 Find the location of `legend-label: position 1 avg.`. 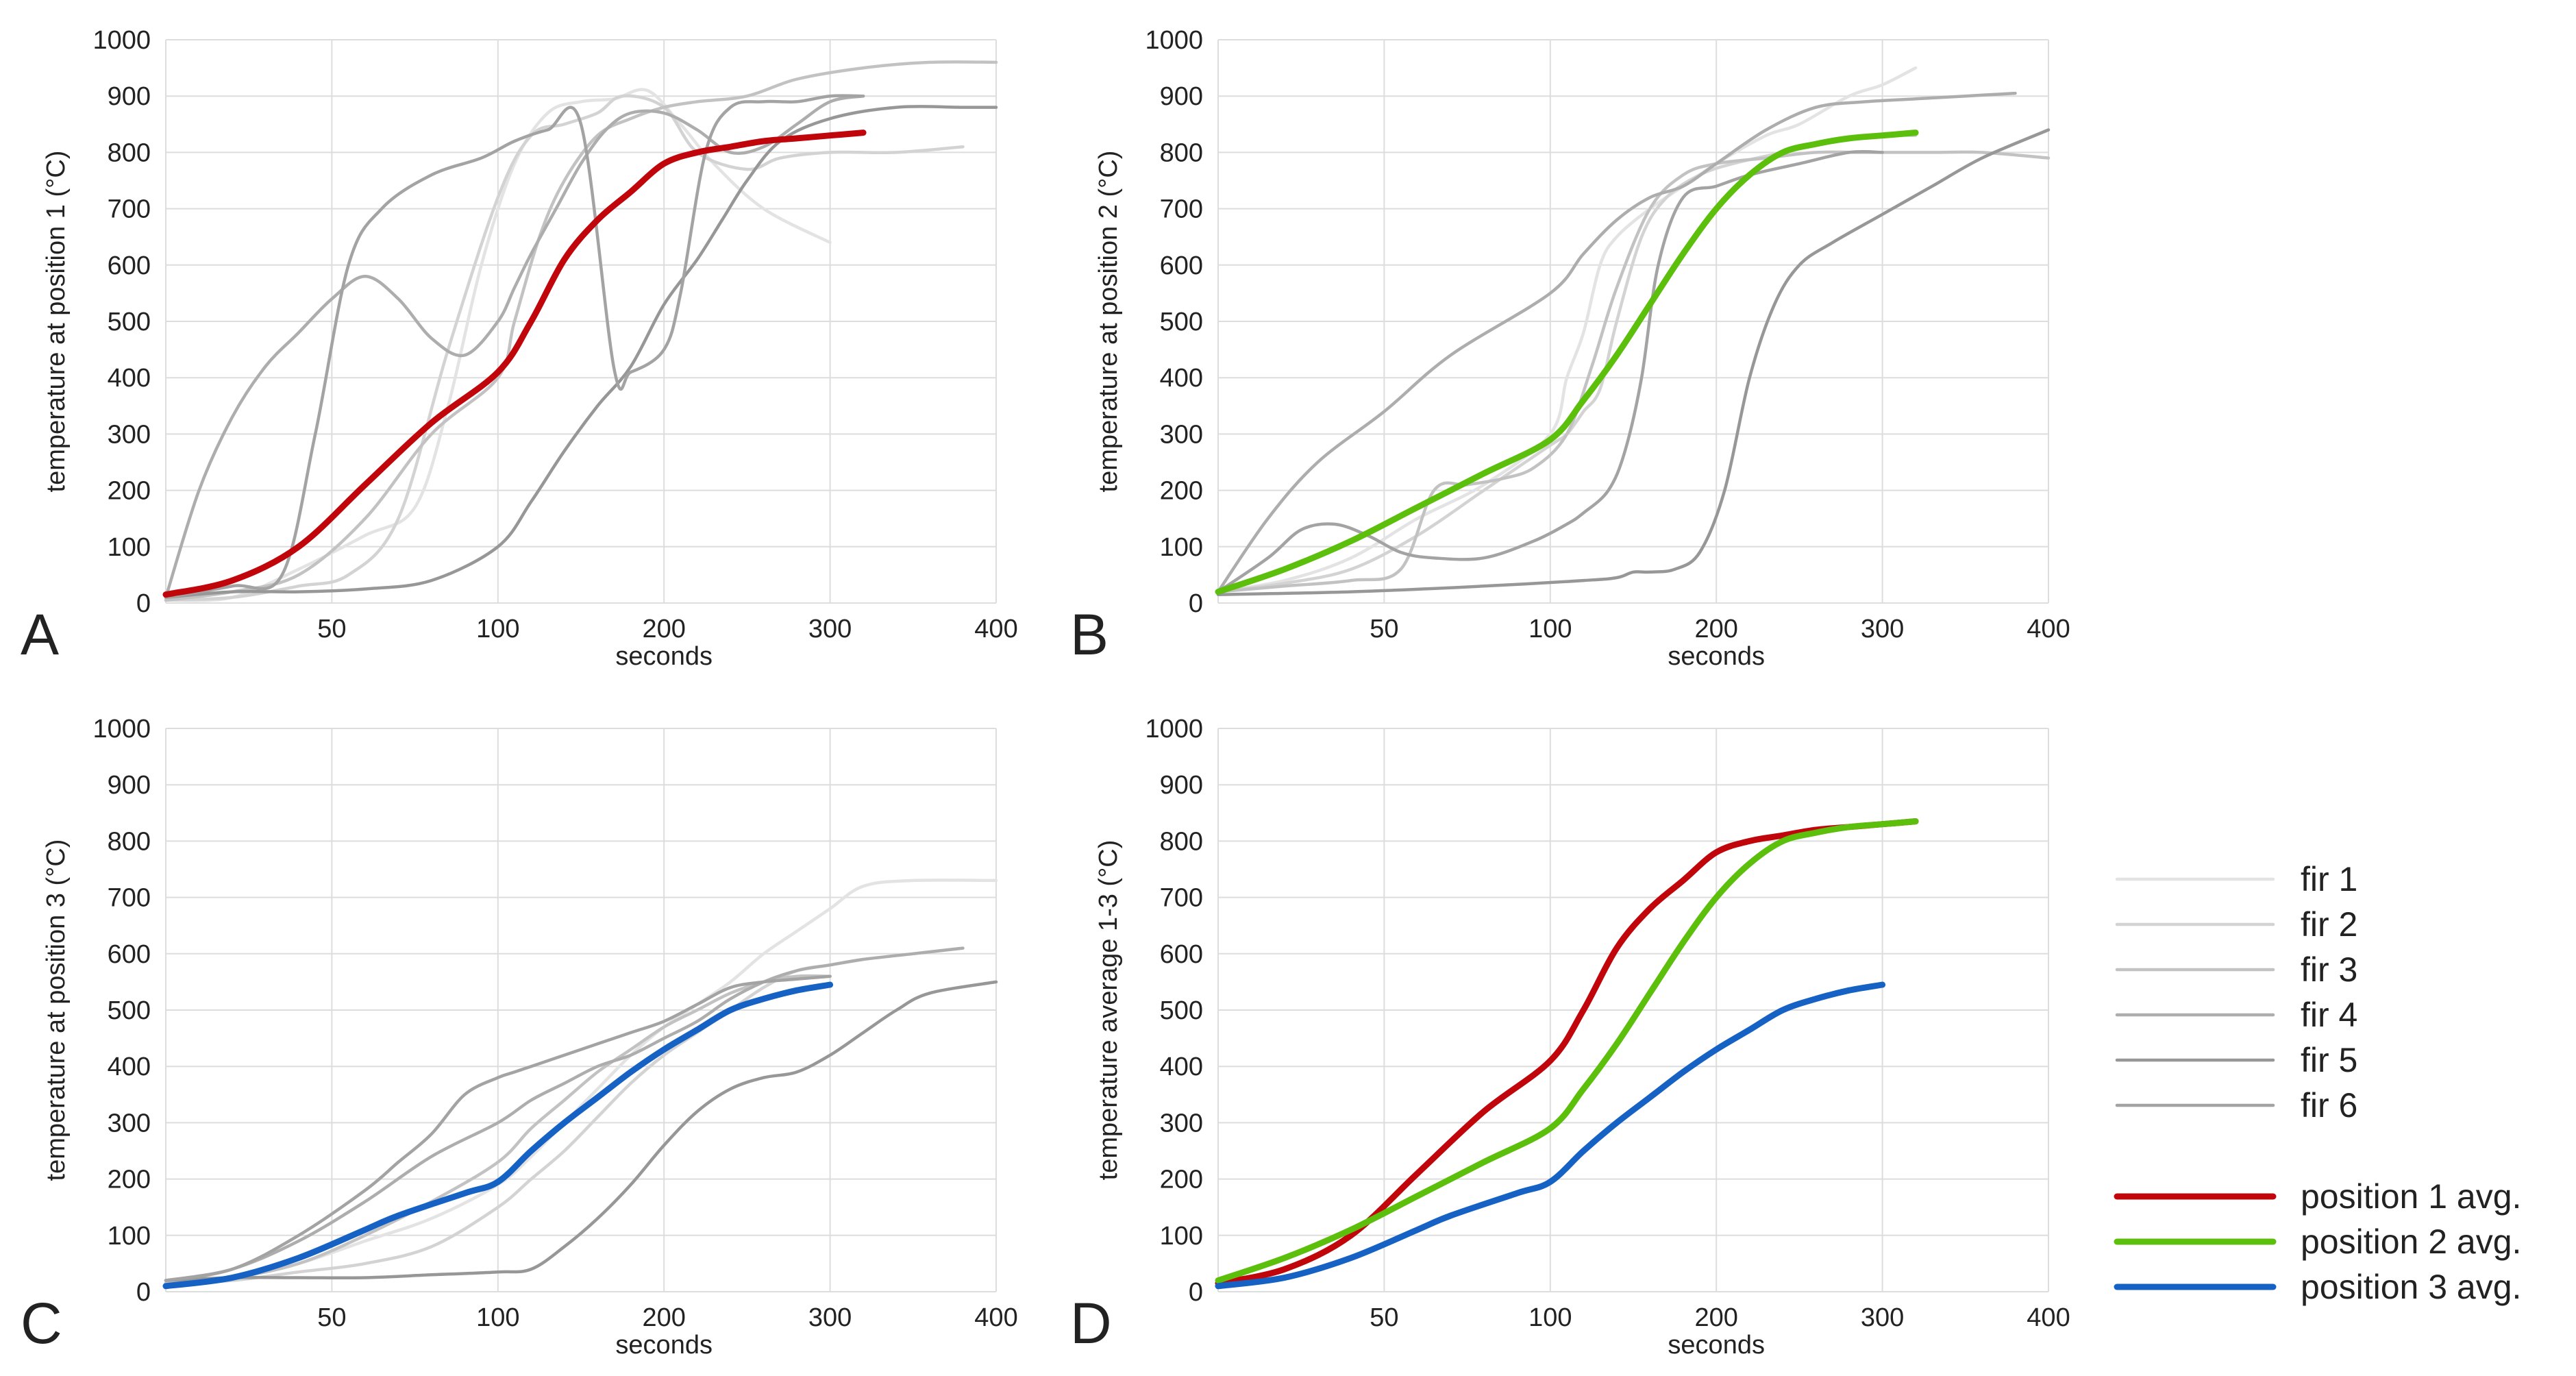

legend-label: position 1 avg. is located at coordinates (2411, 1196).